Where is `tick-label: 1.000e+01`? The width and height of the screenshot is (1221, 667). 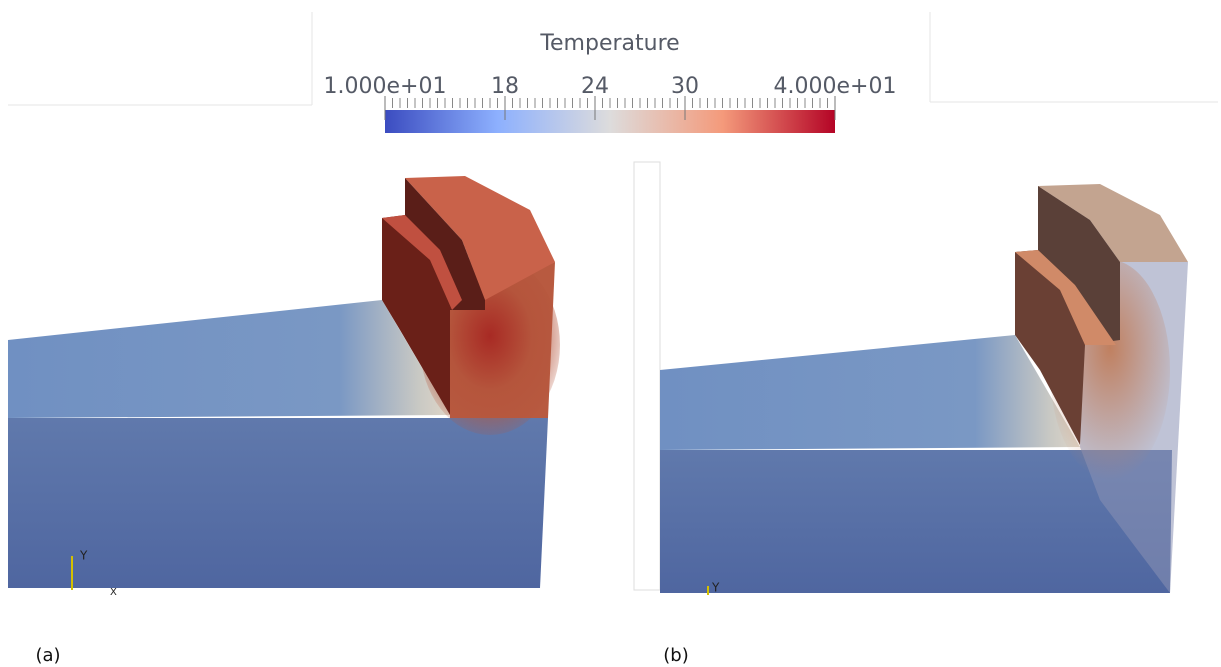 tick-label: 1.000e+01 is located at coordinates (385, 86).